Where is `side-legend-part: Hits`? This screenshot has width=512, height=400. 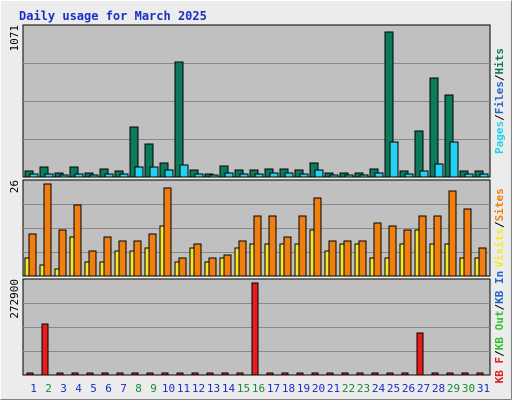
side-legend-part: Hits is located at coordinates (499, 61).